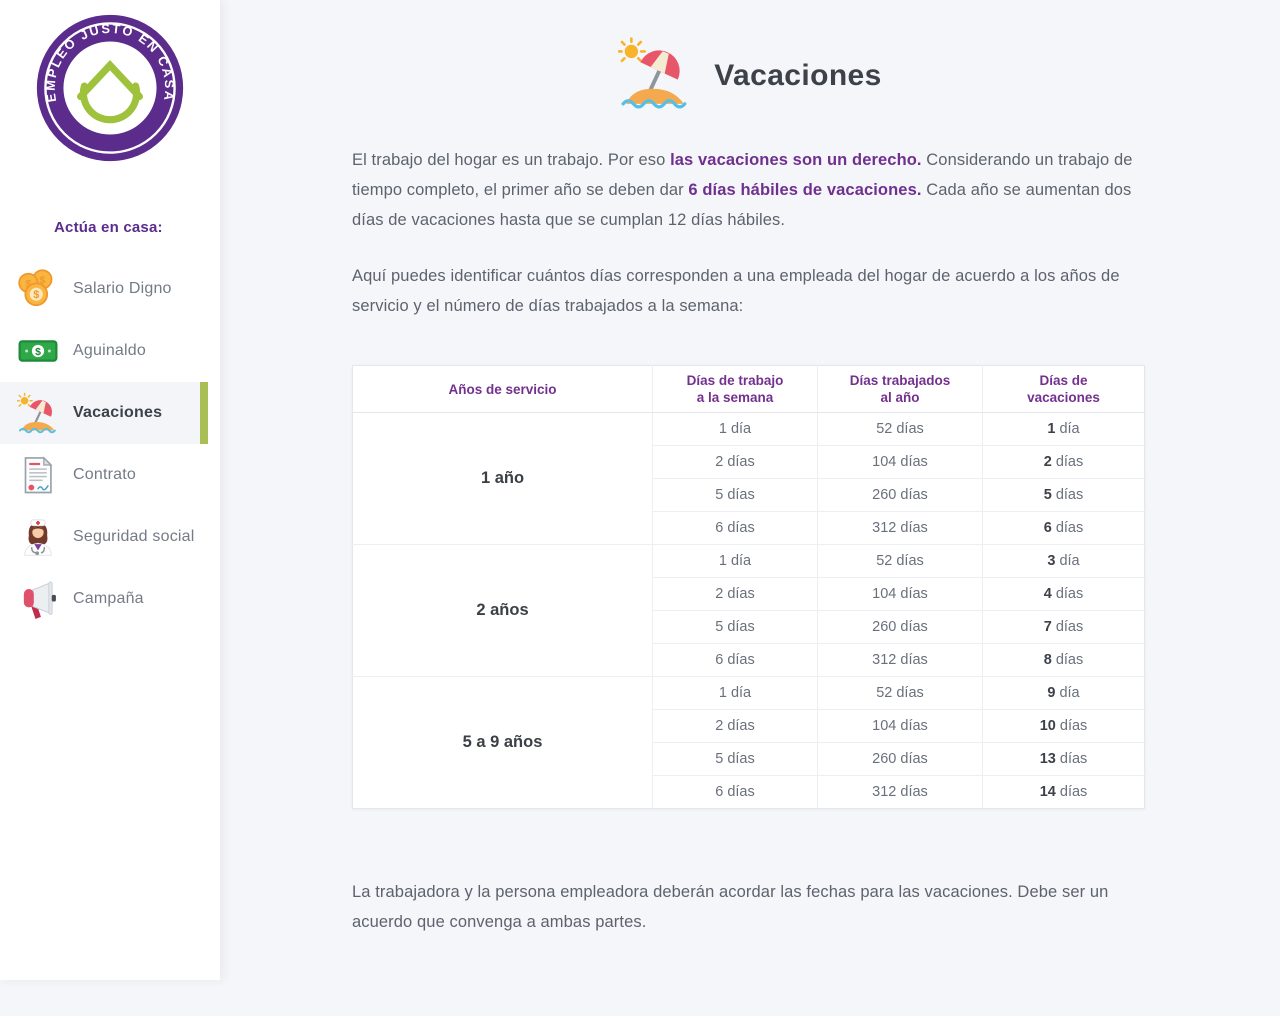  Describe the element at coordinates (1064, 594) in the screenshot. I see `vacation-days-cell: 4 días` at that location.